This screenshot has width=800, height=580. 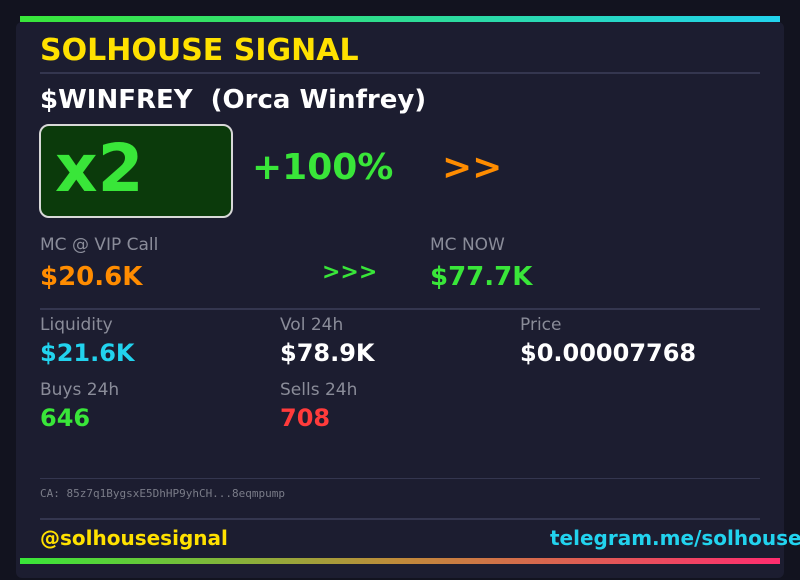 I want to click on contract: CA: 85z7q1BygsxE5DhHP9yhCH...8eqmpump, so click(x=163, y=493).